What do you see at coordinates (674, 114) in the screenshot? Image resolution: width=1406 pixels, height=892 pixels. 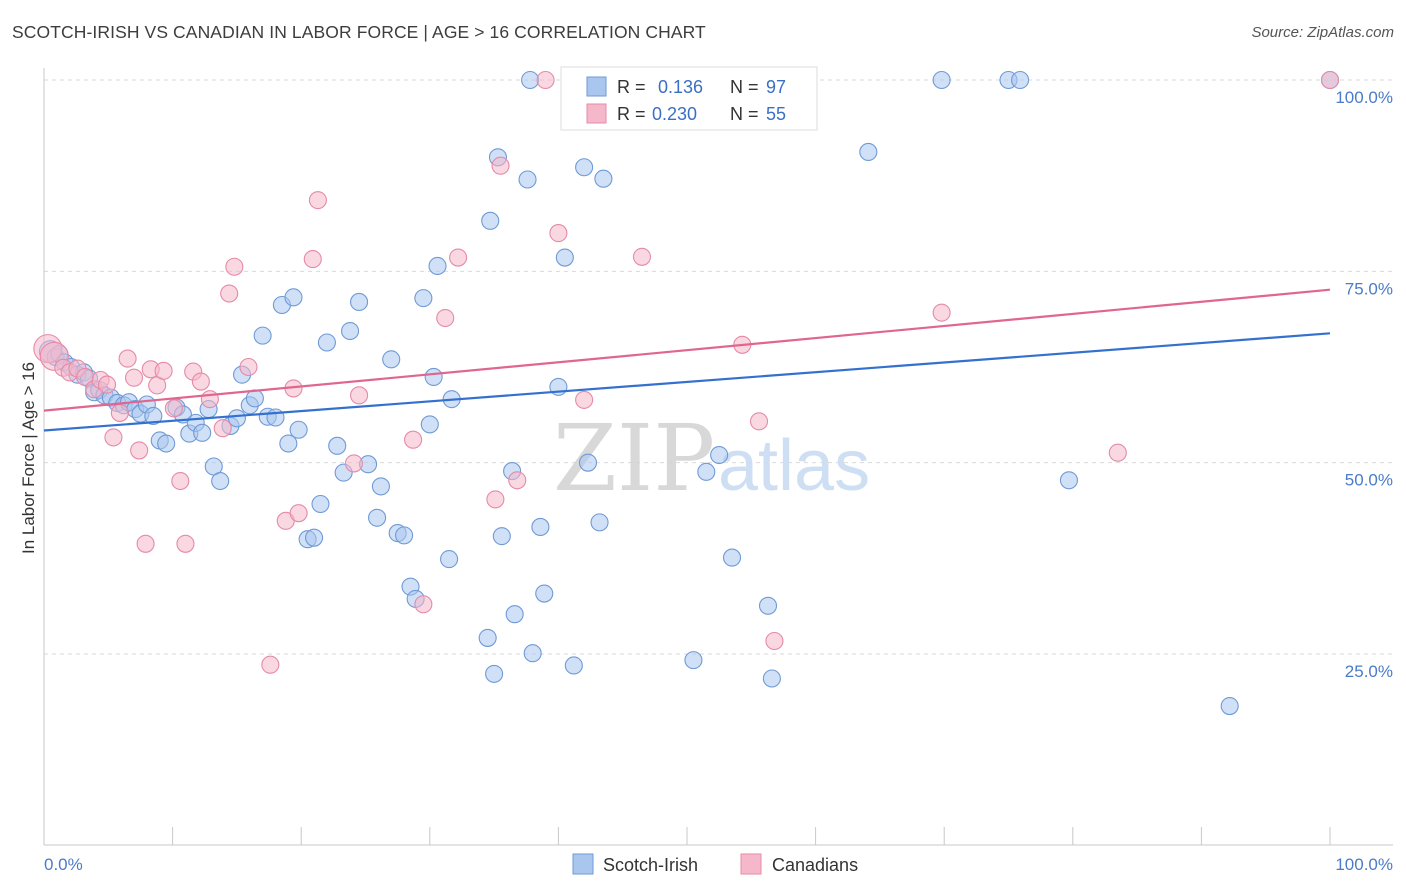 I see `legend-r-value-2: 0.230` at bounding box center [674, 114].